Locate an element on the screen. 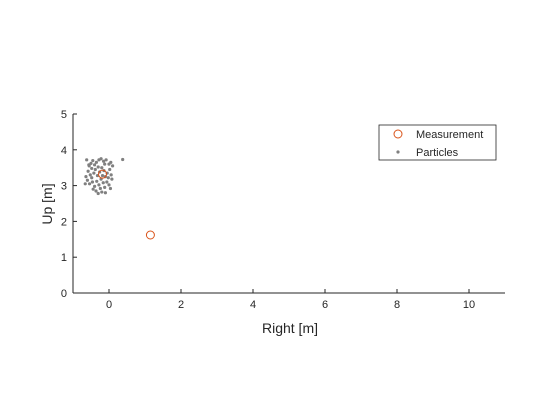 The height and width of the screenshot is (420, 560). x-axis-label: Right [m] is located at coordinates (290, 328).